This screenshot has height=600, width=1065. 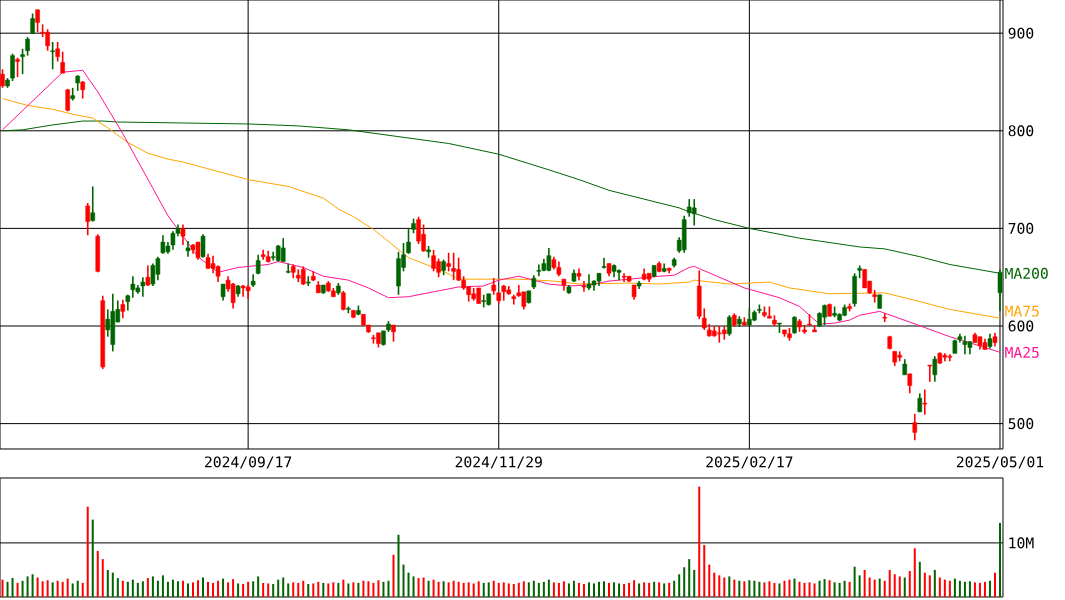 What do you see at coordinates (1021, 424) in the screenshot?
I see `y-tick-label: 500` at bounding box center [1021, 424].